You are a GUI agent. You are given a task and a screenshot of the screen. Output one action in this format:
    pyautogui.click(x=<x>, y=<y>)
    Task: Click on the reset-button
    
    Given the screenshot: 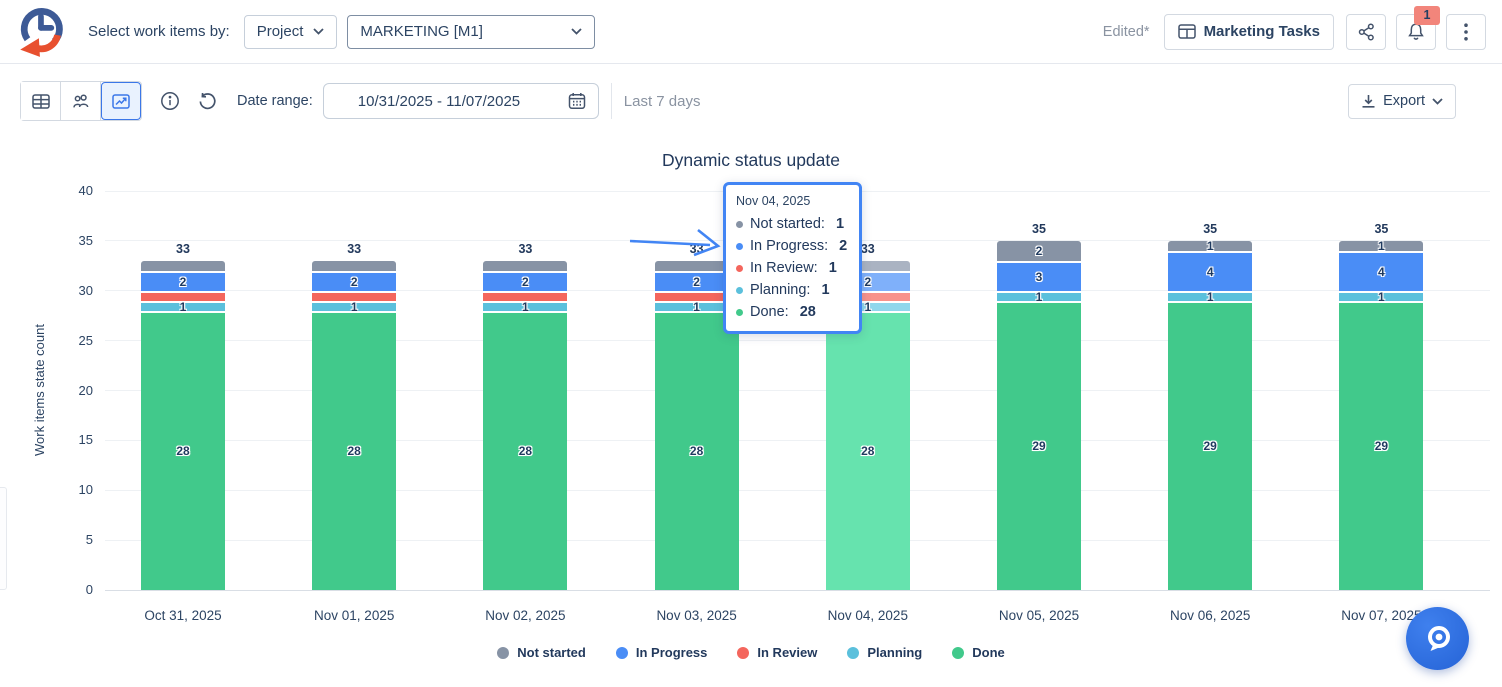 What is the action you would take?
    pyautogui.click(x=207, y=101)
    